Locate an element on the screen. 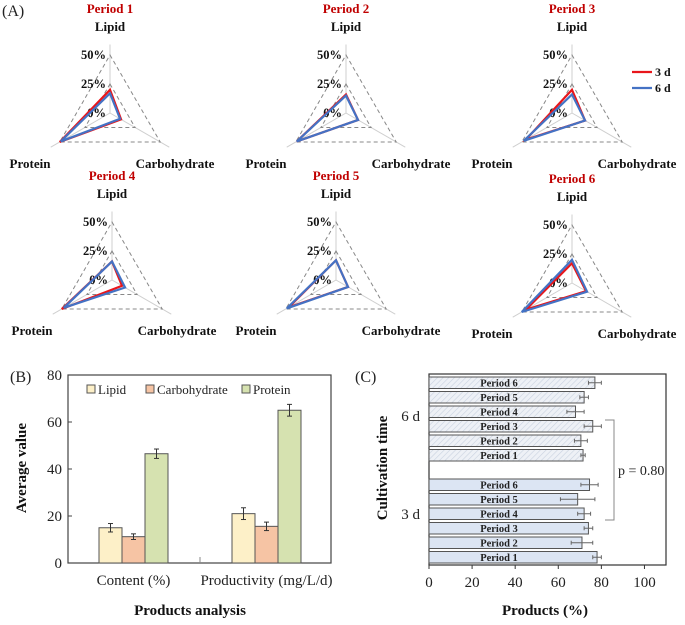  x-tick-label: 60 is located at coordinates (558, 583).